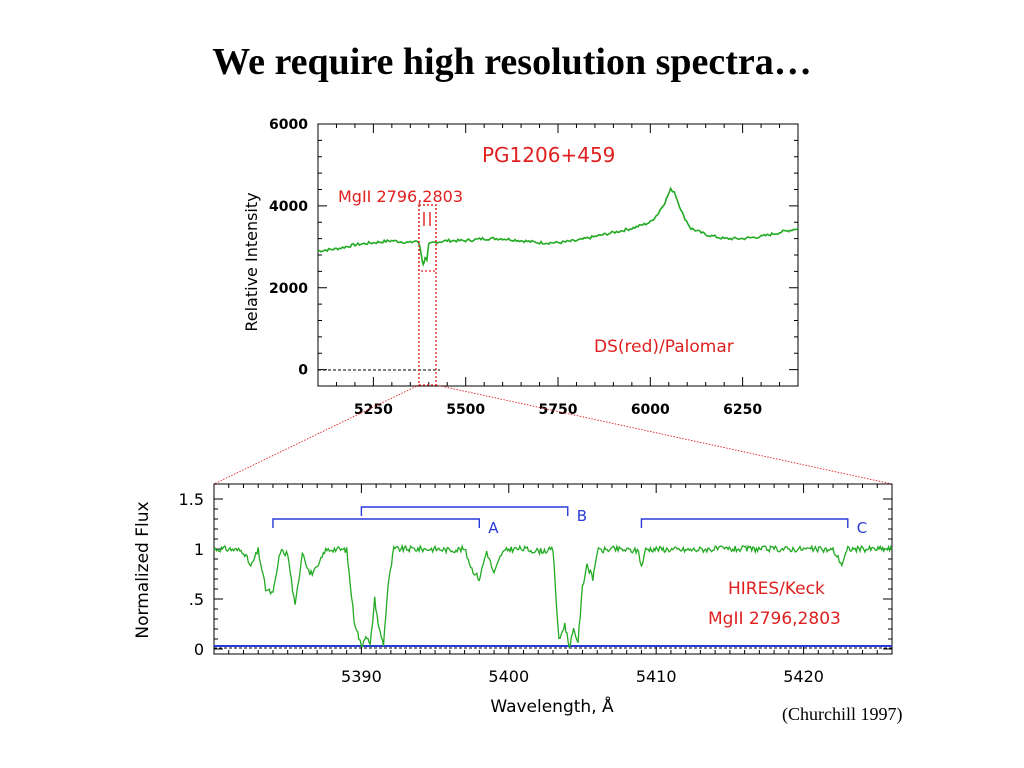 This screenshot has width=1024, height=768. What do you see at coordinates (558, 226) in the screenshot?
I see `top-spectrum-line` at bounding box center [558, 226].